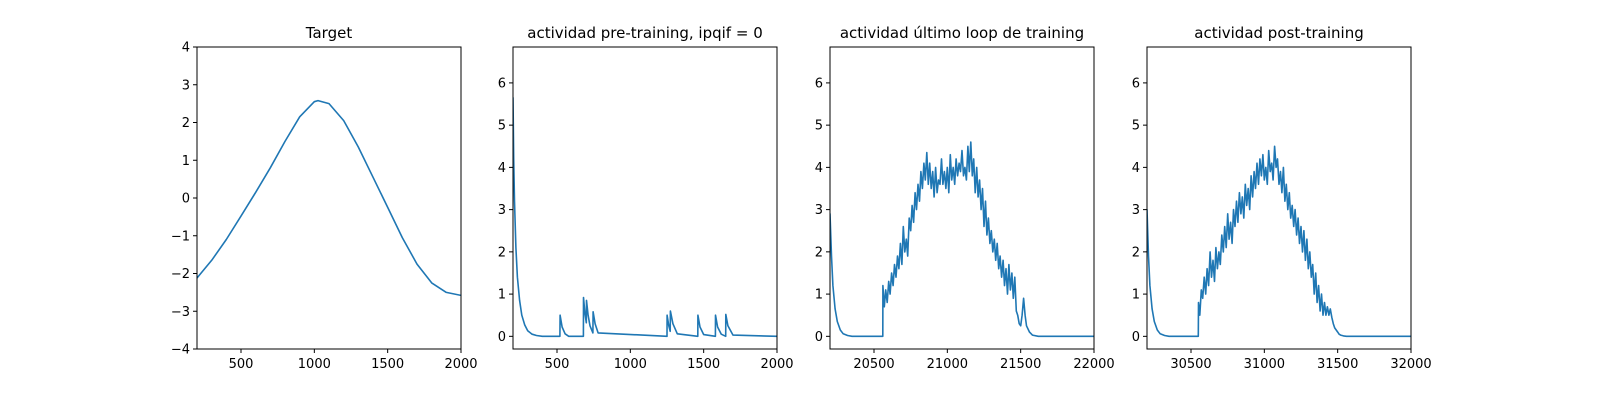 The height and width of the screenshot is (400, 1600). What do you see at coordinates (1337, 364) in the screenshot?
I see `x-tick-label: 31500` at bounding box center [1337, 364].